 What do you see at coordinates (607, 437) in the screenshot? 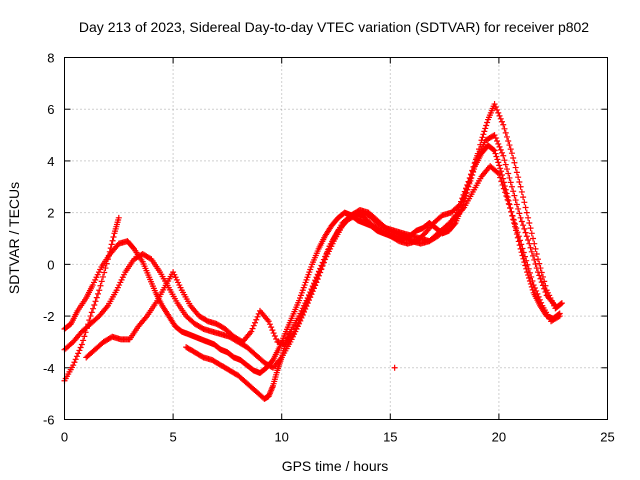
I see `x-tick-label: 25` at bounding box center [607, 437].